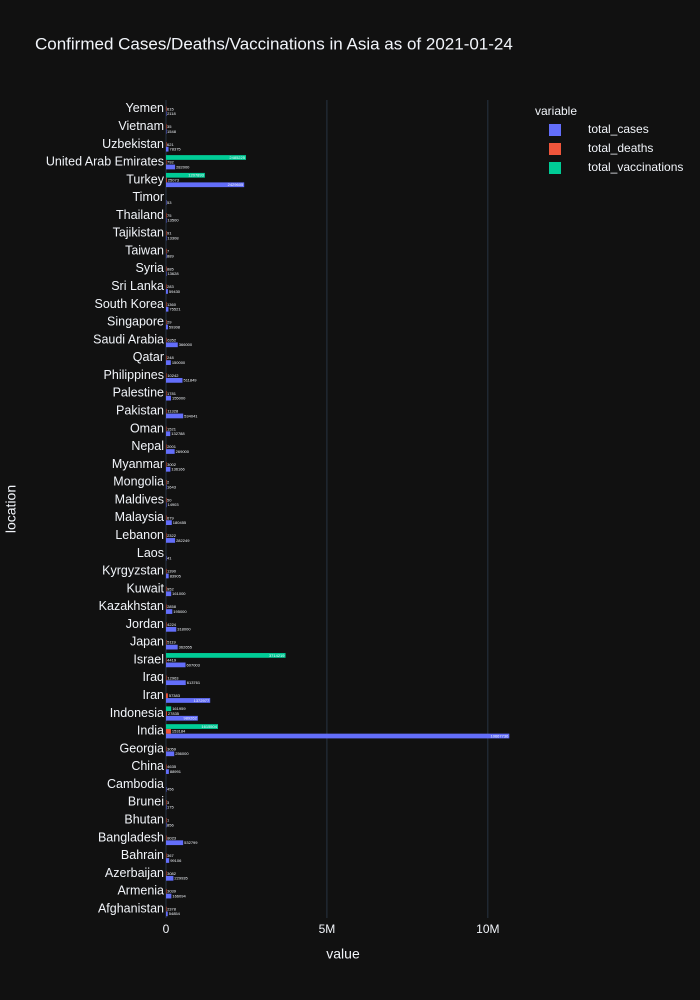 This screenshot has width=700, height=1000. What do you see at coordinates (168, 802) in the screenshot?
I see `data-label: 3` at bounding box center [168, 802].